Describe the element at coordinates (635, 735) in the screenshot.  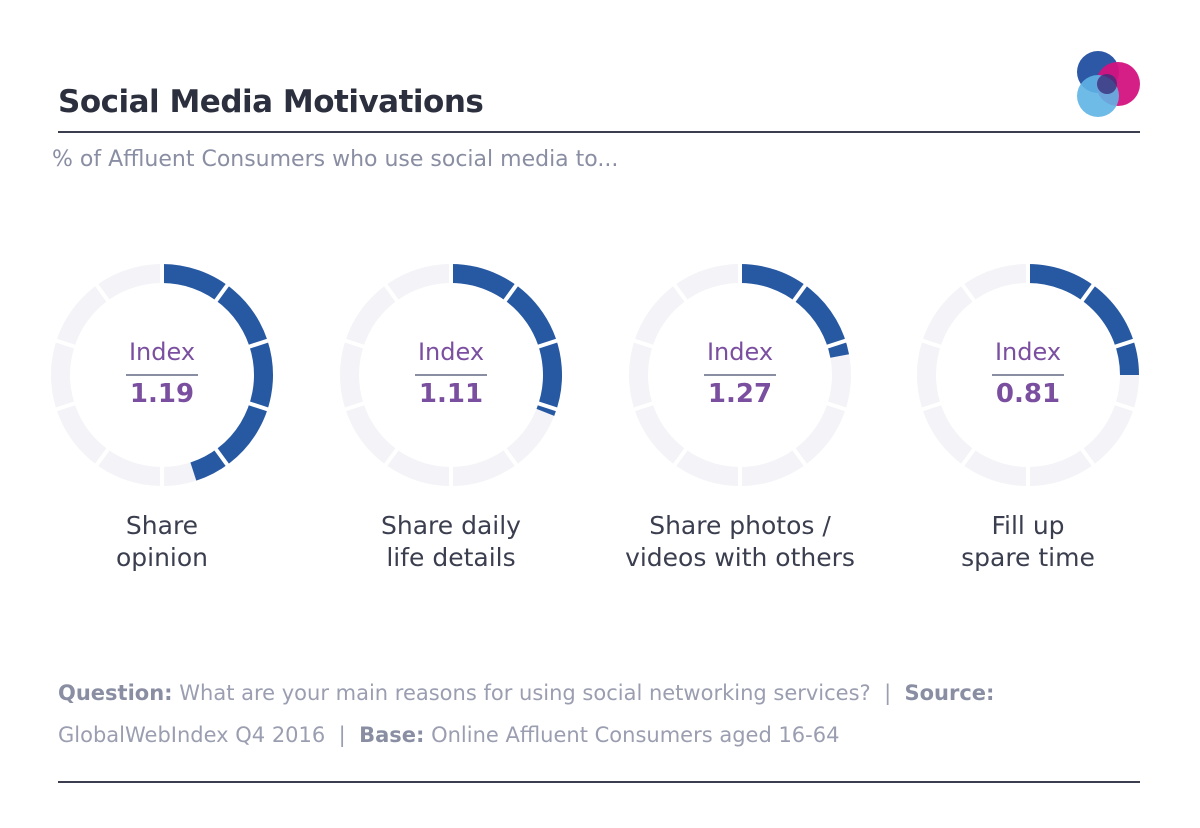
I see `base-text: Online Affluent Consumers aged 16-64` at that location.